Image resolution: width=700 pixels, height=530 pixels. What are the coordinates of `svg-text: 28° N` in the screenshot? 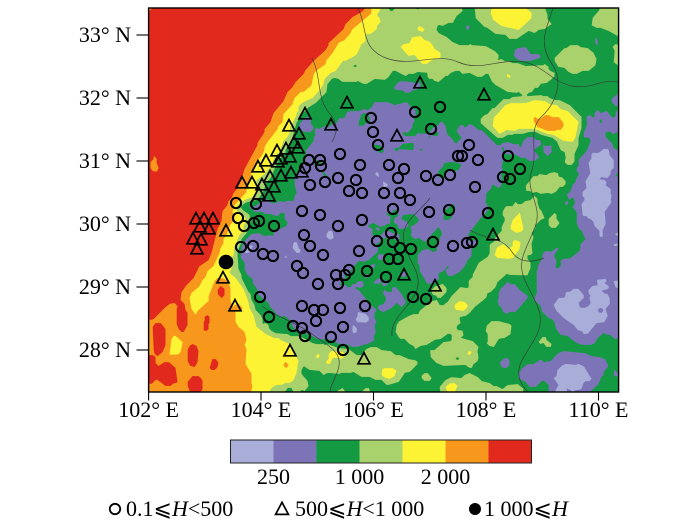 It's located at (105, 349).